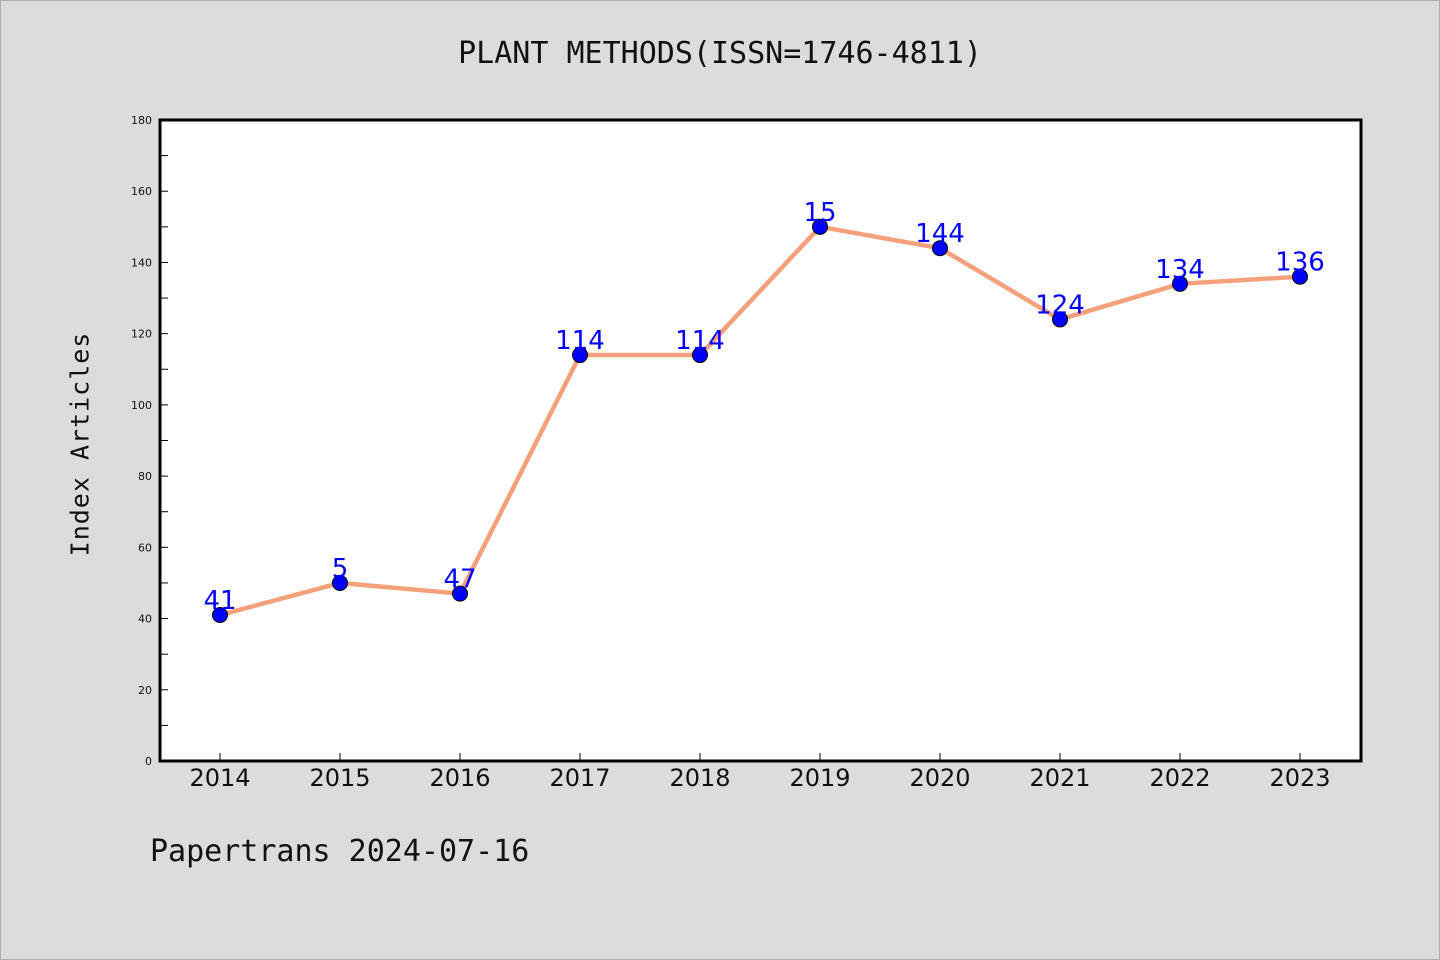 The height and width of the screenshot is (960, 1440). Describe the element at coordinates (219, 601) in the screenshot. I see `data-label: 41` at that location.